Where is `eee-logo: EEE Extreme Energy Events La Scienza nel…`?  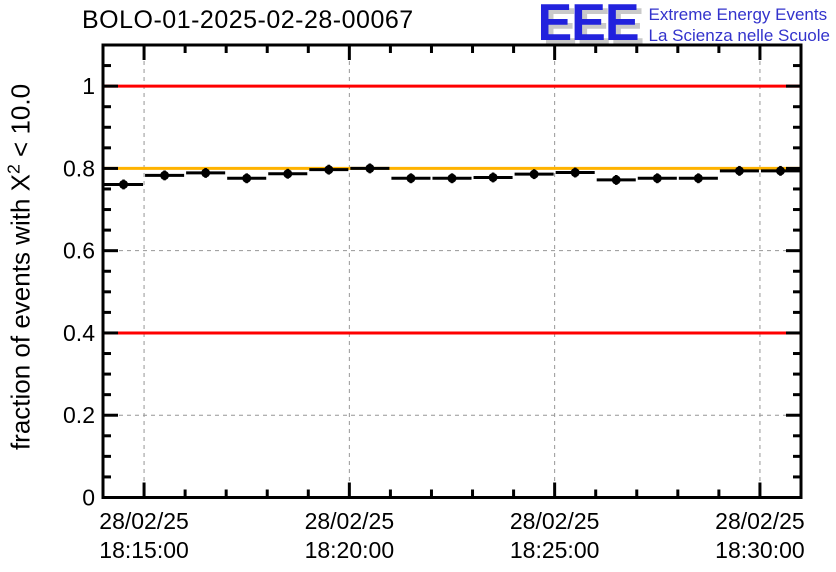
eee-logo: EEE Extreme Energy Events La Scienza nel… is located at coordinates (683, 26).